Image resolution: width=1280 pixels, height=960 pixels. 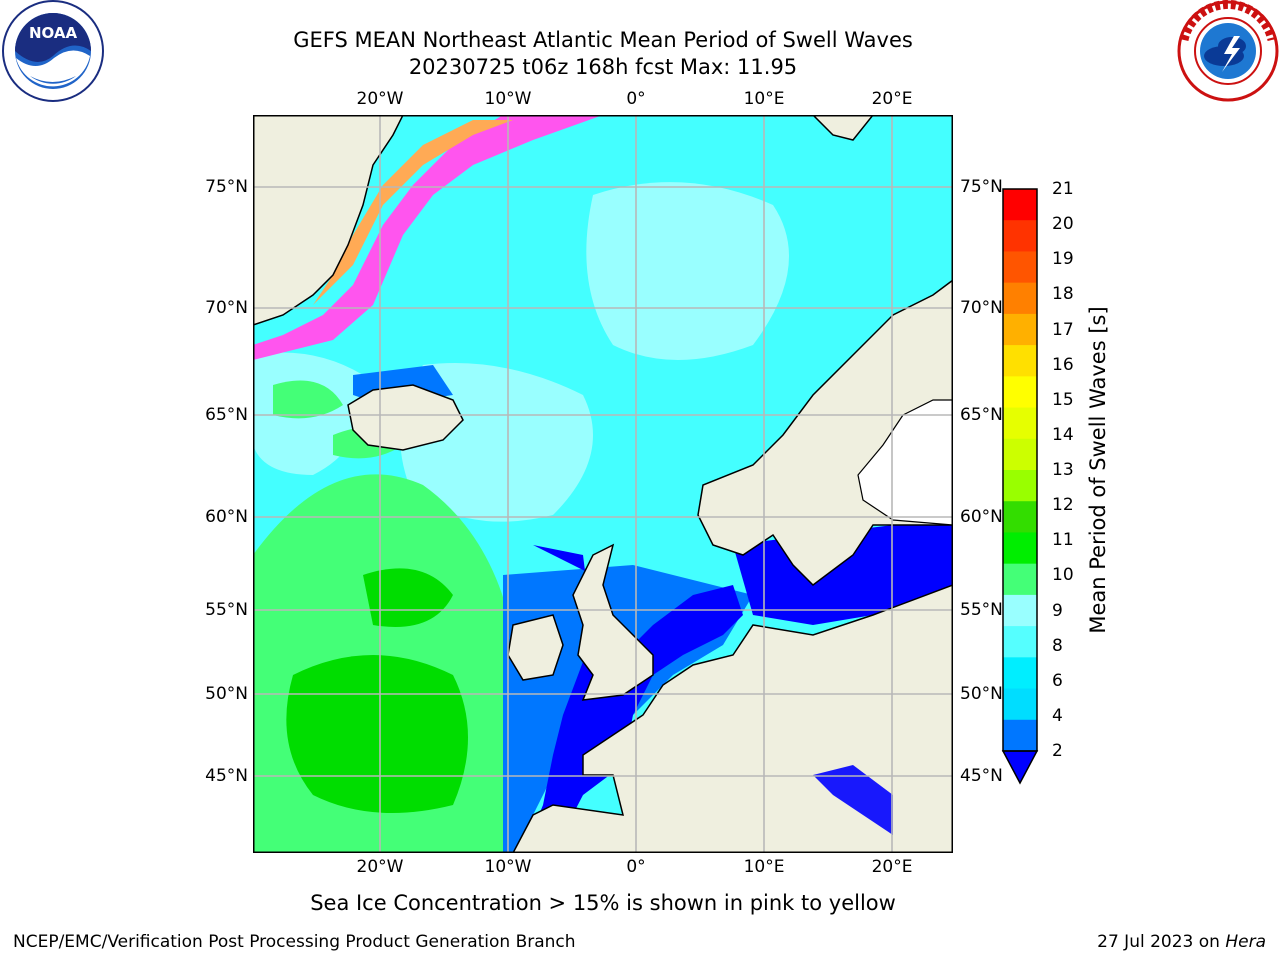 What do you see at coordinates (905, 462) in the screenshot?
I see `gulf-of-bothnia` at bounding box center [905, 462].